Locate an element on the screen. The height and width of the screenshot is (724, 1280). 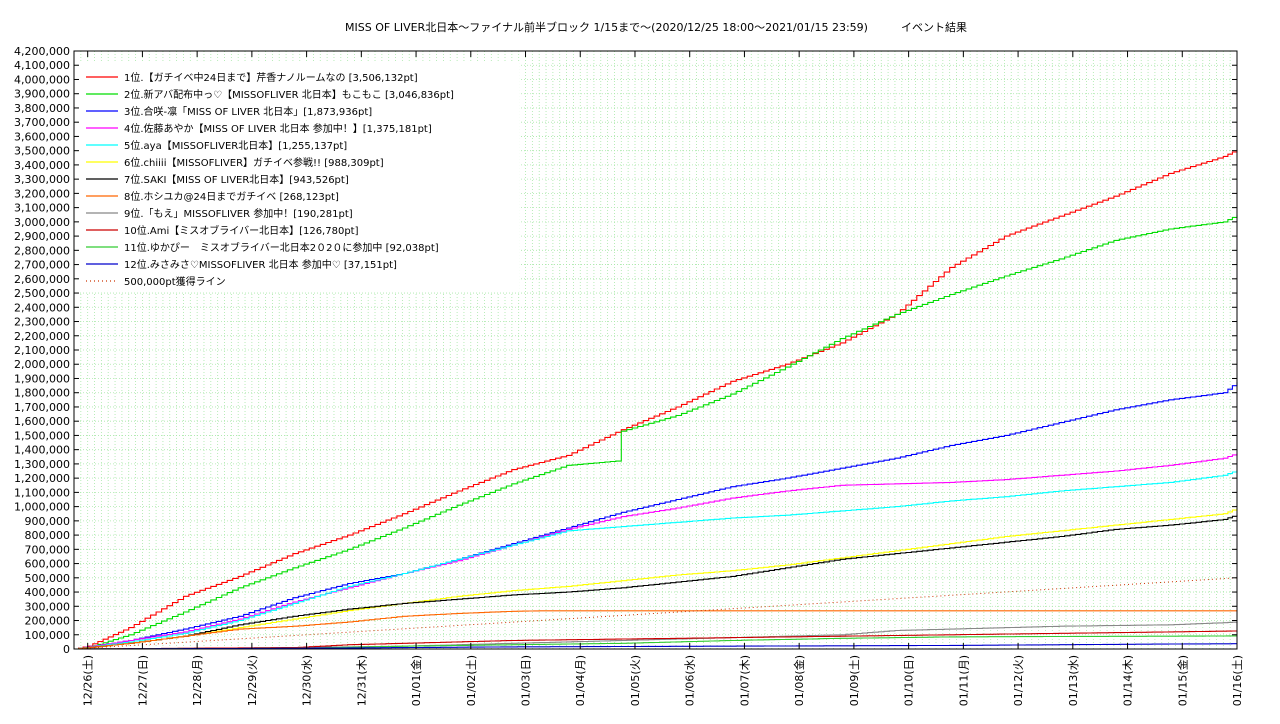
y-tick-label: 4,000,000 is located at coordinates (42, 79).